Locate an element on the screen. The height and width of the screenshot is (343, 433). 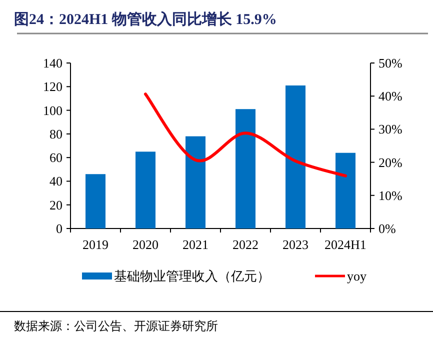
x-tick-label: 2019 is located at coordinates (95, 244).